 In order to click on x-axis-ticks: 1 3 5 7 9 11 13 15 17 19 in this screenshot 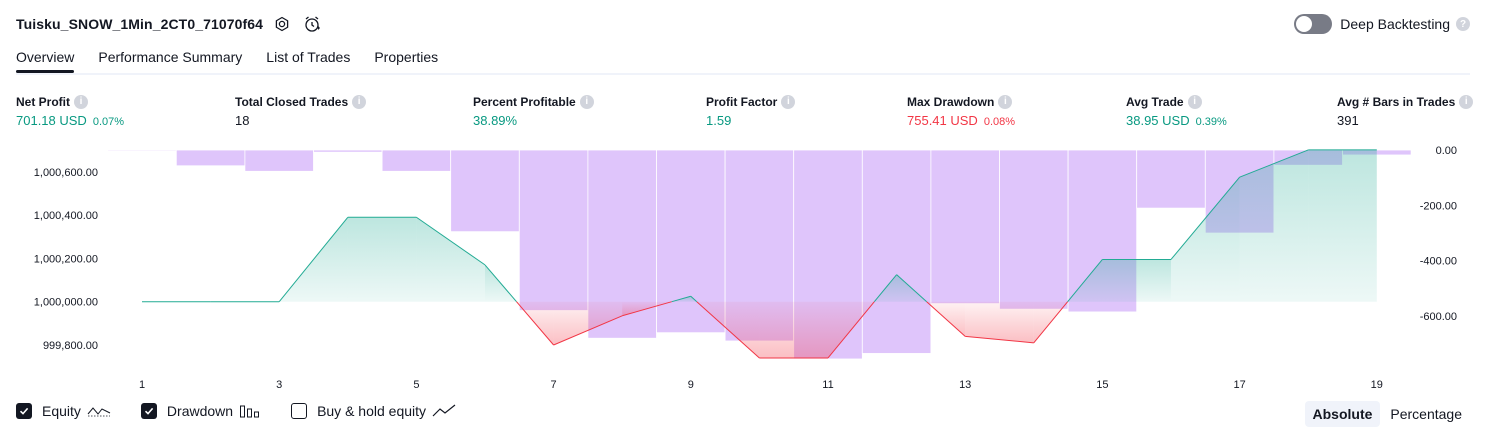, I will do `click(761, 385)`.